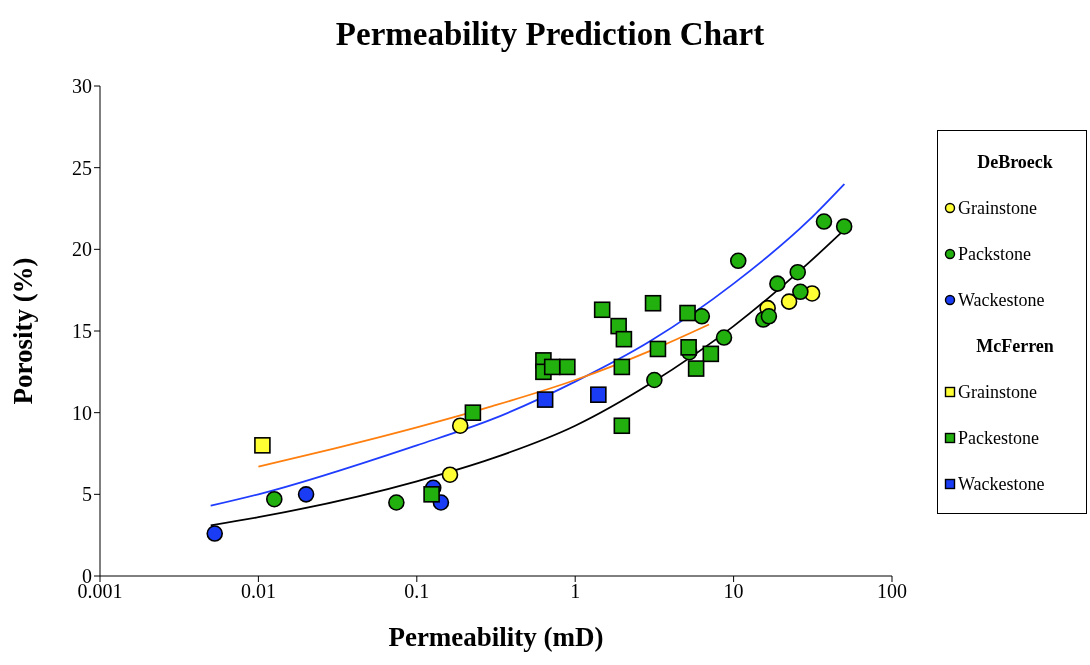 The image size is (1090, 665). What do you see at coordinates (575, 591) in the screenshot?
I see `x-tick-label: 1` at bounding box center [575, 591].